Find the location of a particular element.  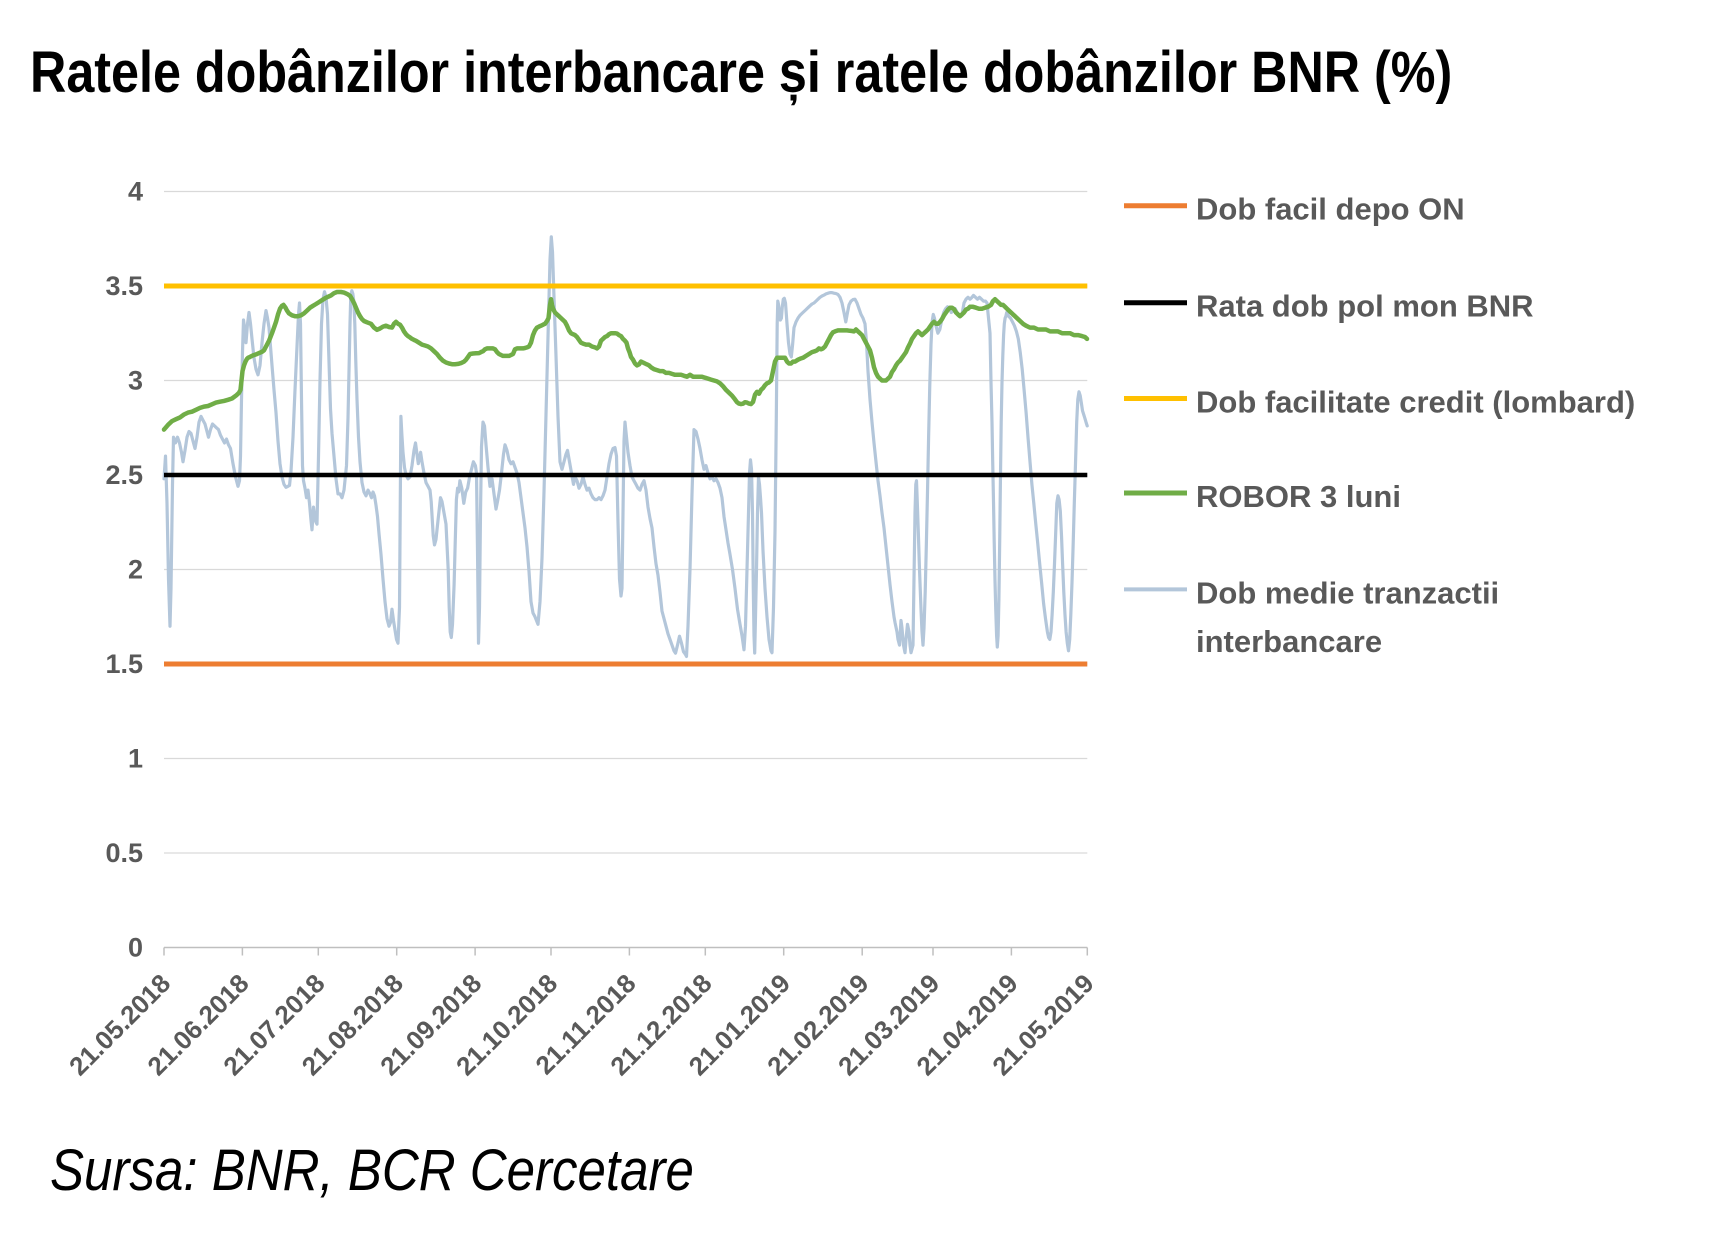

svg-text: 0.5 is located at coordinates (124, 853).